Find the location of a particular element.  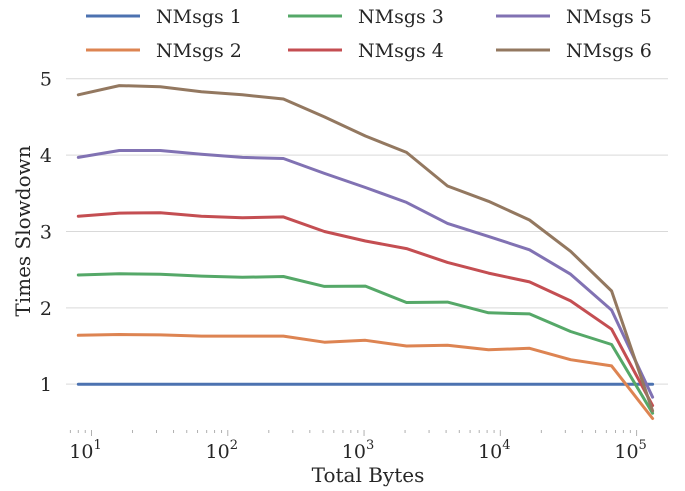

y-tick-label: 1 is located at coordinates (46, 385).